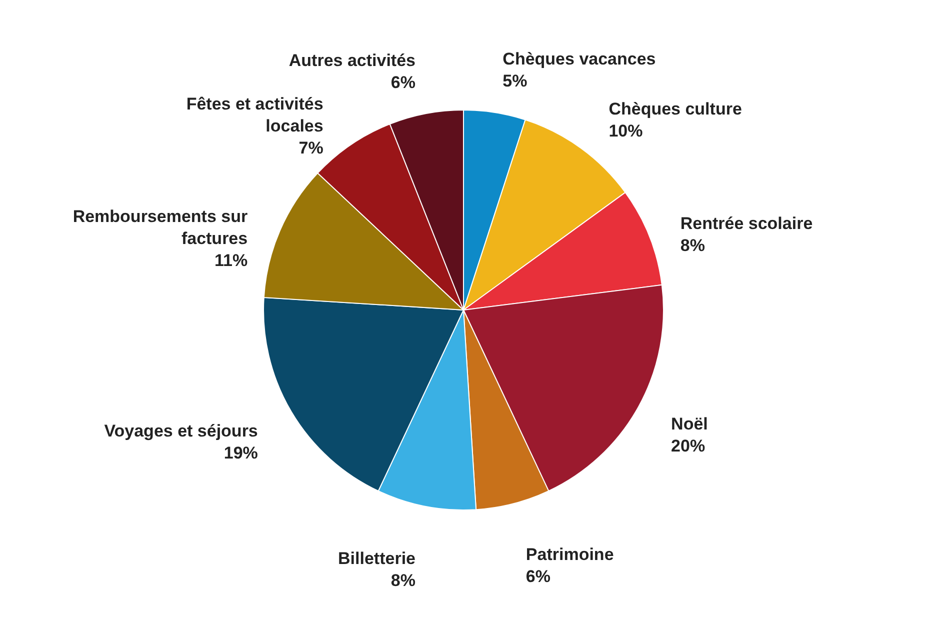 This screenshot has width=927, height=620. Describe the element at coordinates (241, 452) in the screenshot. I see `data-label: 19%` at that location.